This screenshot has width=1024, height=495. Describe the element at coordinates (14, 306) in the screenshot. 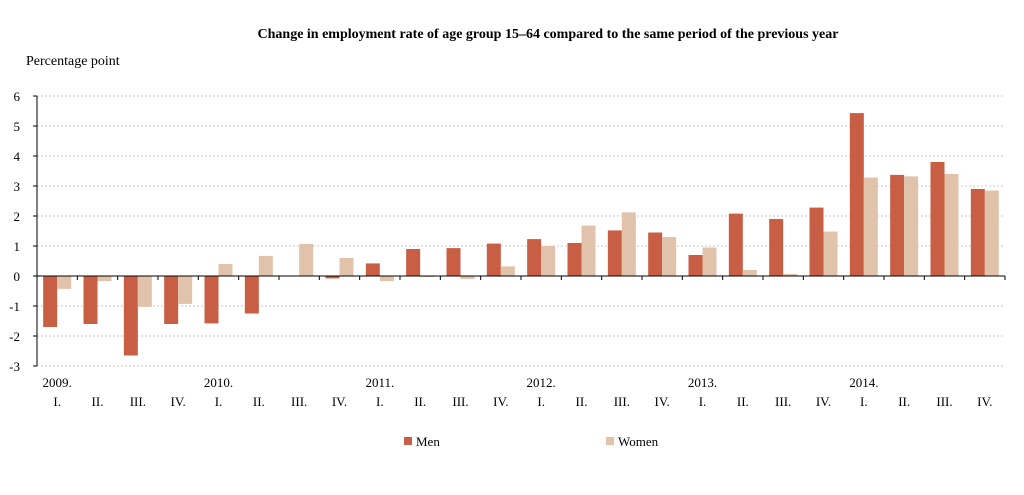

I see `y-tick-label: -1` at that location.